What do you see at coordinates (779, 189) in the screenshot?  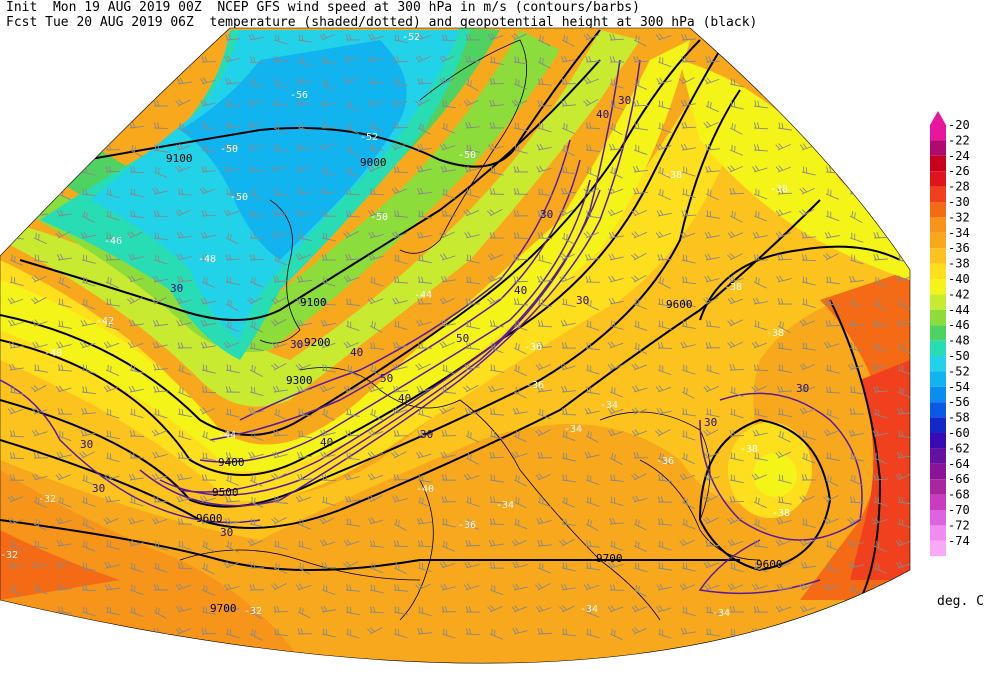 I see `temp-label: -38` at bounding box center [779, 189].